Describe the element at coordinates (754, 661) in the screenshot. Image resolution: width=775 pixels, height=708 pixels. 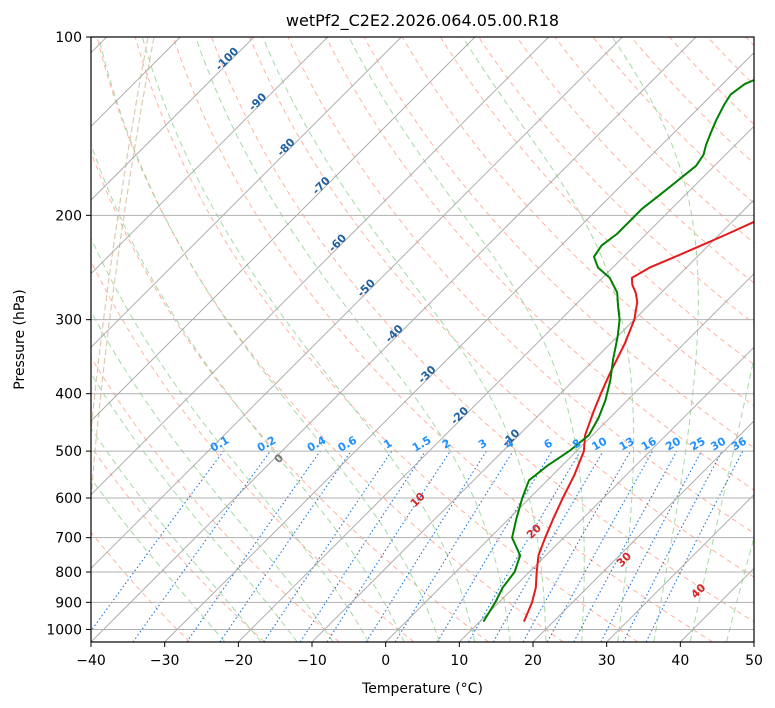
I see `x-tick-label: 50` at that location.